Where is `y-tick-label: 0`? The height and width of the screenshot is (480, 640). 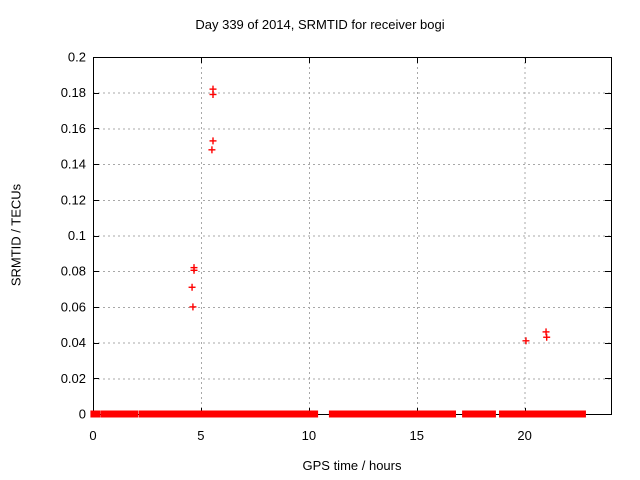 y-tick-label: 0 is located at coordinates (82, 414).